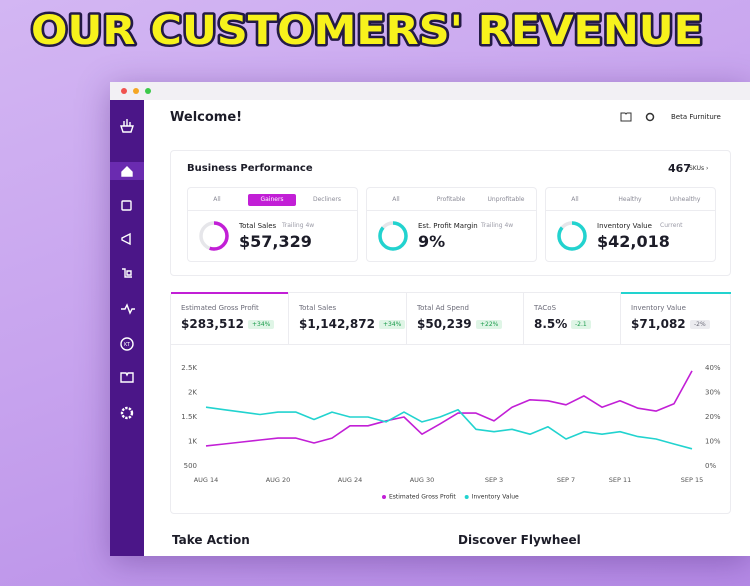  What do you see at coordinates (700, 324) in the screenshot?
I see `metric-change: -2%` at bounding box center [700, 324].